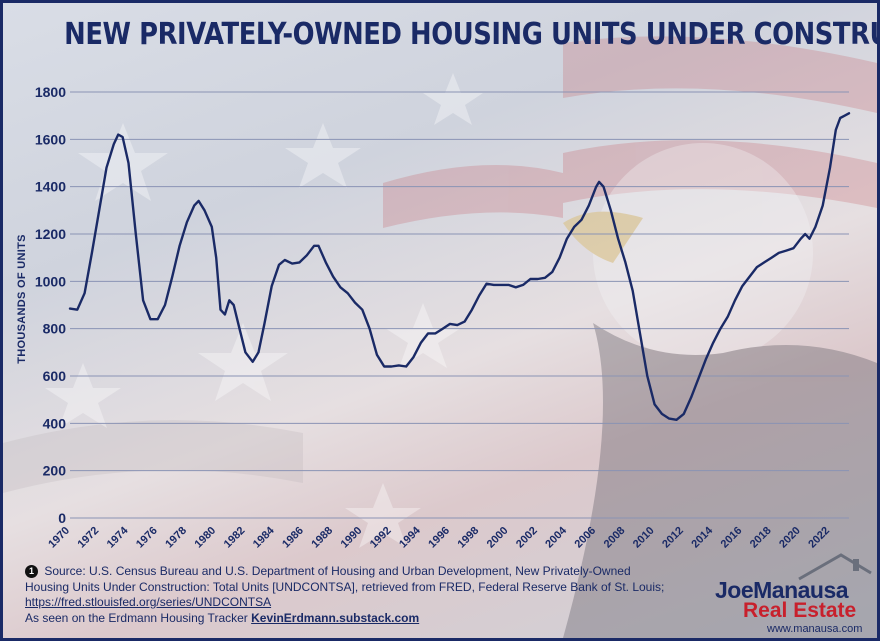 This screenshot has height=641, width=880. I want to click on y-tick-label: 600, so click(55, 376).